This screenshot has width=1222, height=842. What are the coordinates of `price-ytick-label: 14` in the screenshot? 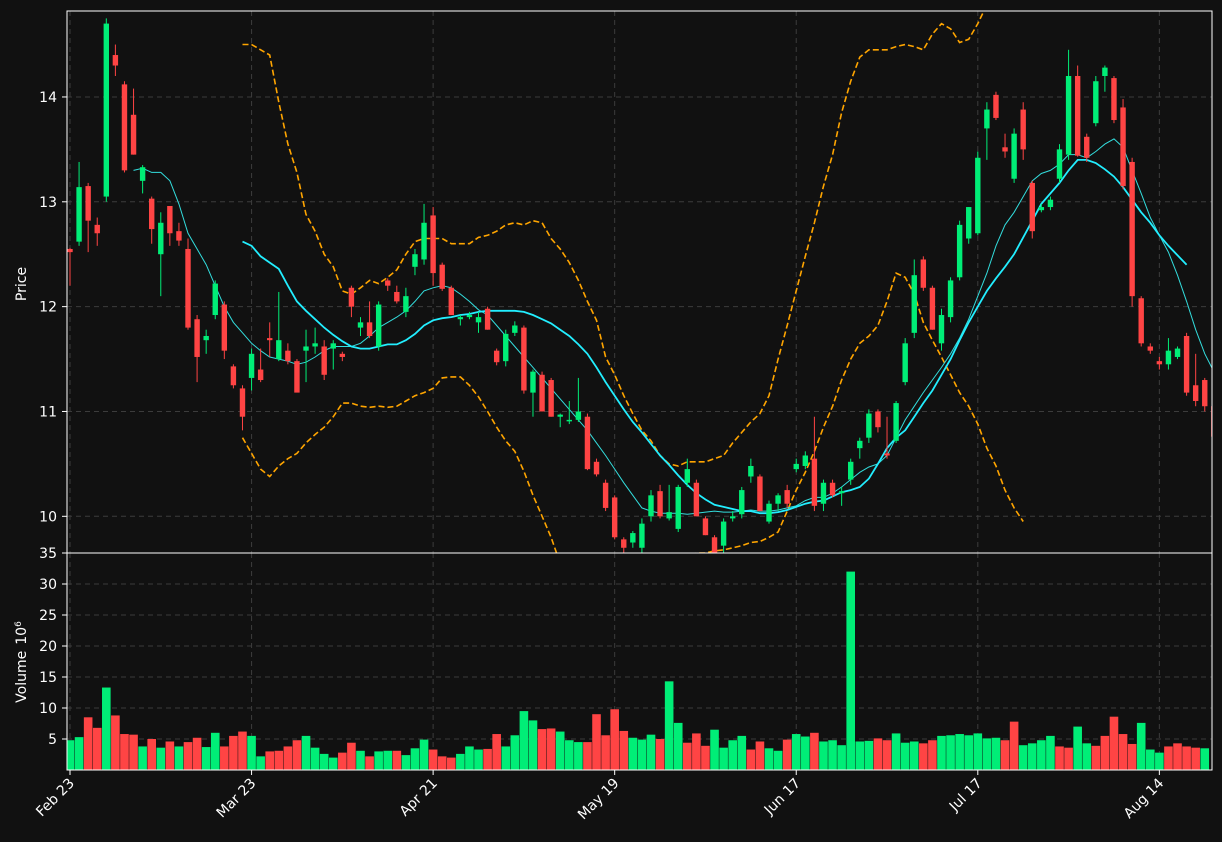 It's located at (48, 98).